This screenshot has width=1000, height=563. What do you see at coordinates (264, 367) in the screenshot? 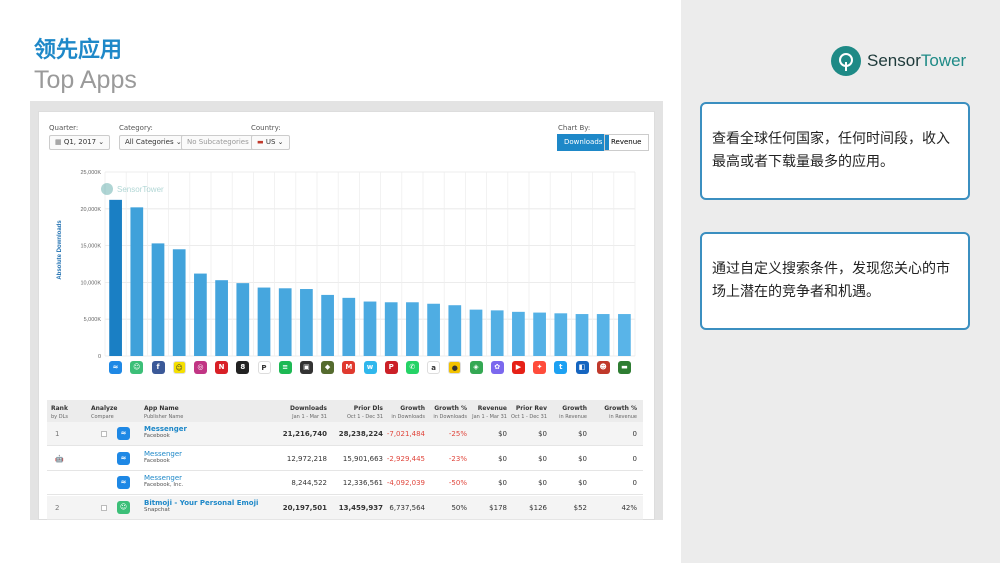
I see `pandora-app-icon: P` at bounding box center [264, 367].